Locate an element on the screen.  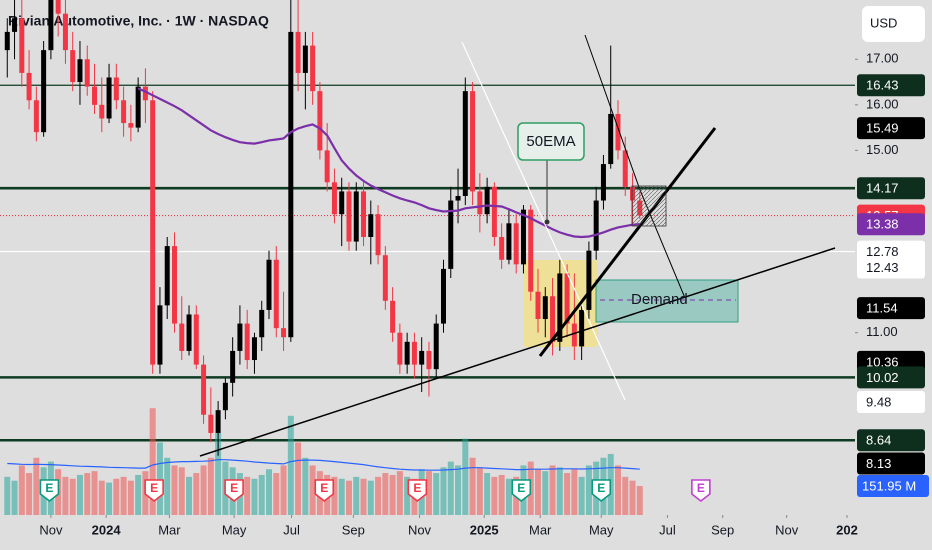
x-tick-label: 2025 is located at coordinates (484, 529).